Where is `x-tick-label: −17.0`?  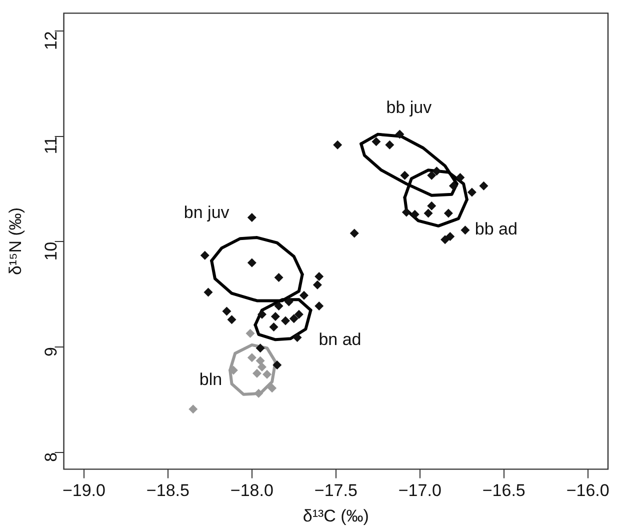
x-tick-label: −17.0 is located at coordinates (420, 490).